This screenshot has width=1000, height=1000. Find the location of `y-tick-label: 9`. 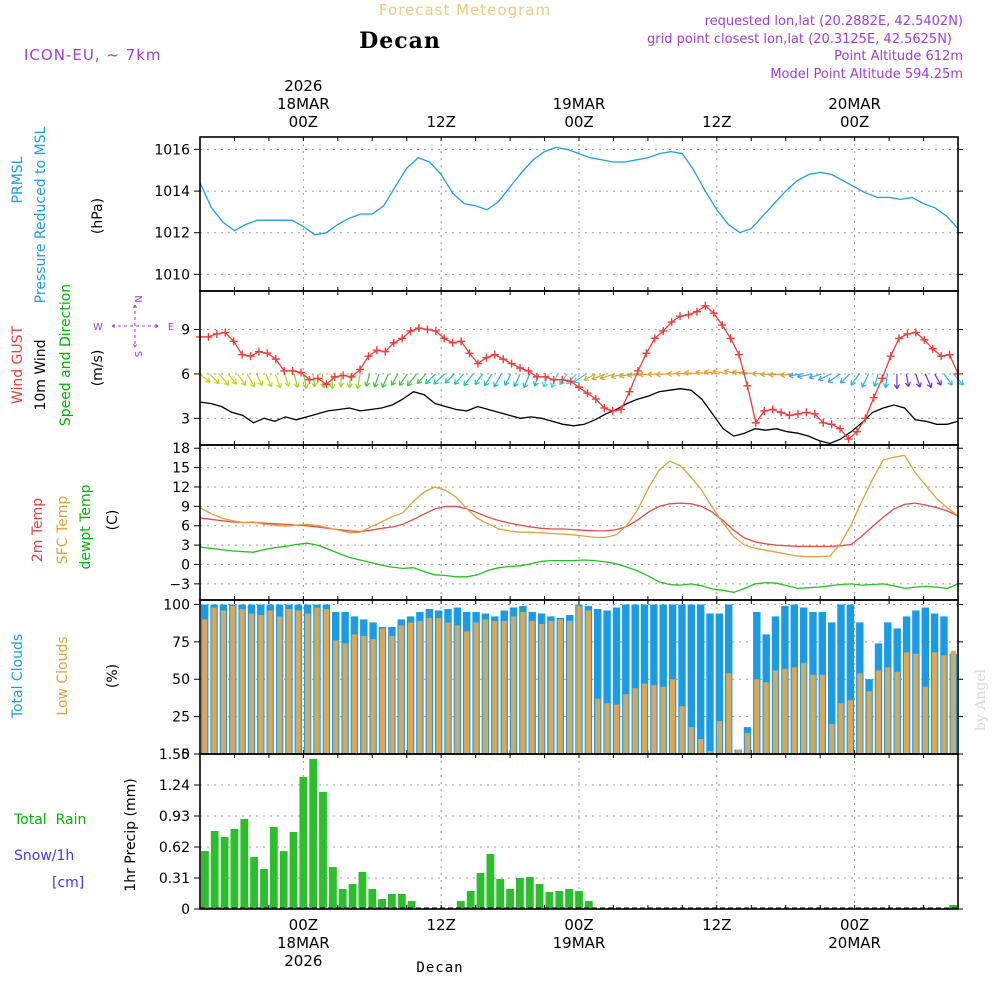

y-tick-label: 9 is located at coordinates (185, 331).